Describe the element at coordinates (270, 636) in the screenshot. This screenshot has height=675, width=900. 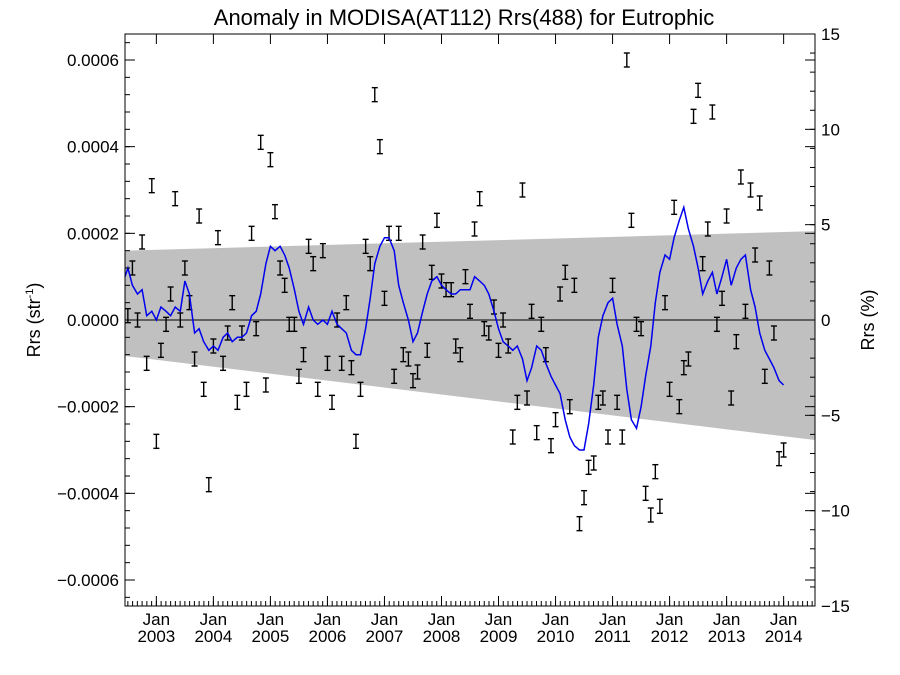
I see `x-tick-label-year: 2005` at that location.